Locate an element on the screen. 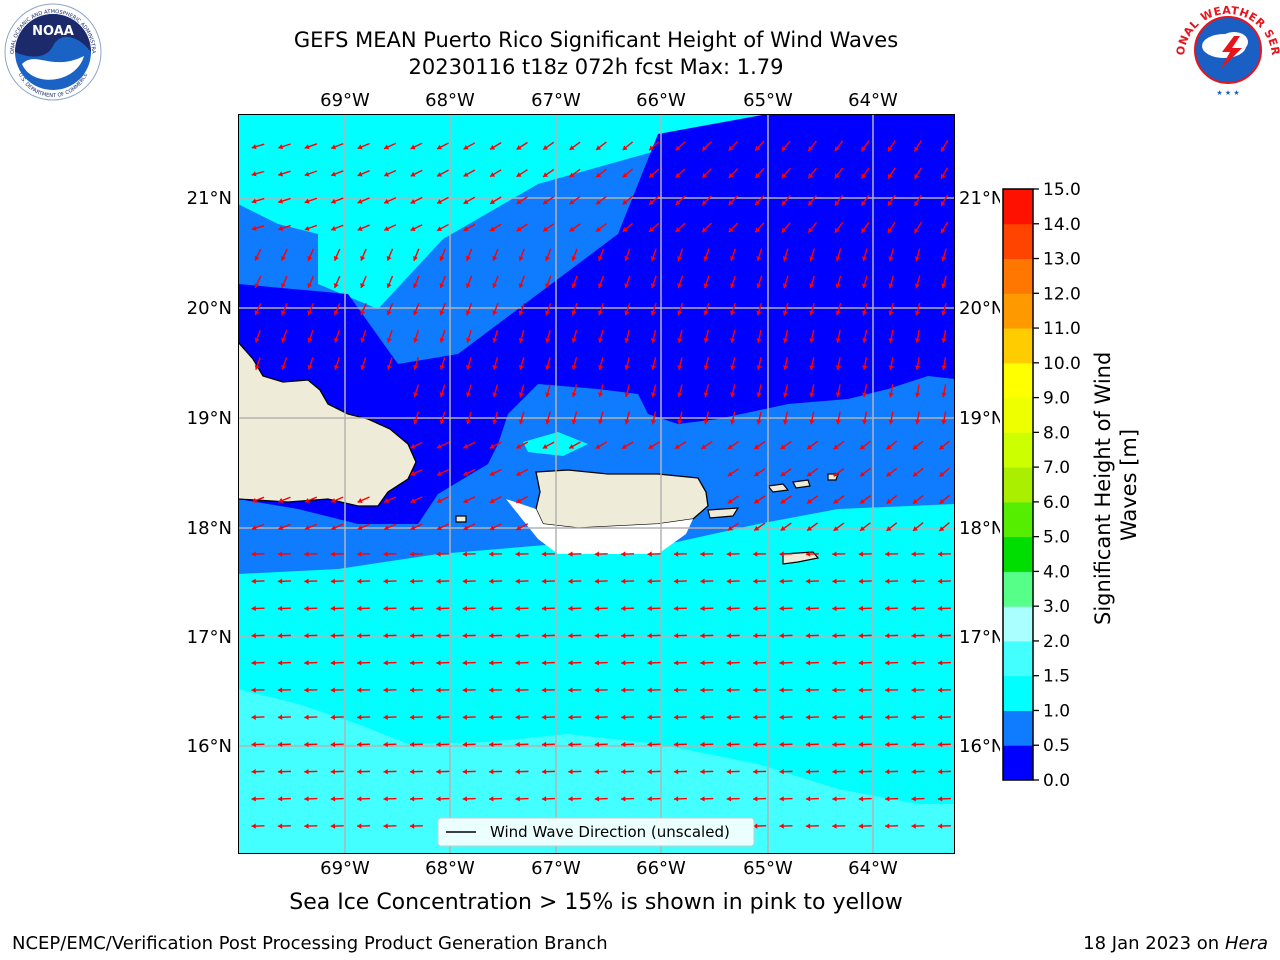 Image resolution: width=1280 pixels, height=960 pixels. lon-label-top: 66°W is located at coordinates (661, 100).